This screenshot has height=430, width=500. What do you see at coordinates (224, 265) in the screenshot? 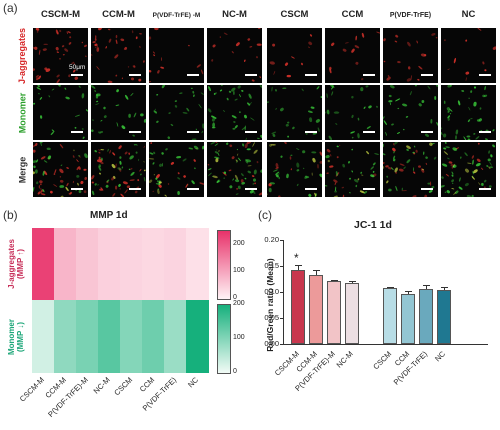
I see `colorbar-red` at bounding box center [224, 265].